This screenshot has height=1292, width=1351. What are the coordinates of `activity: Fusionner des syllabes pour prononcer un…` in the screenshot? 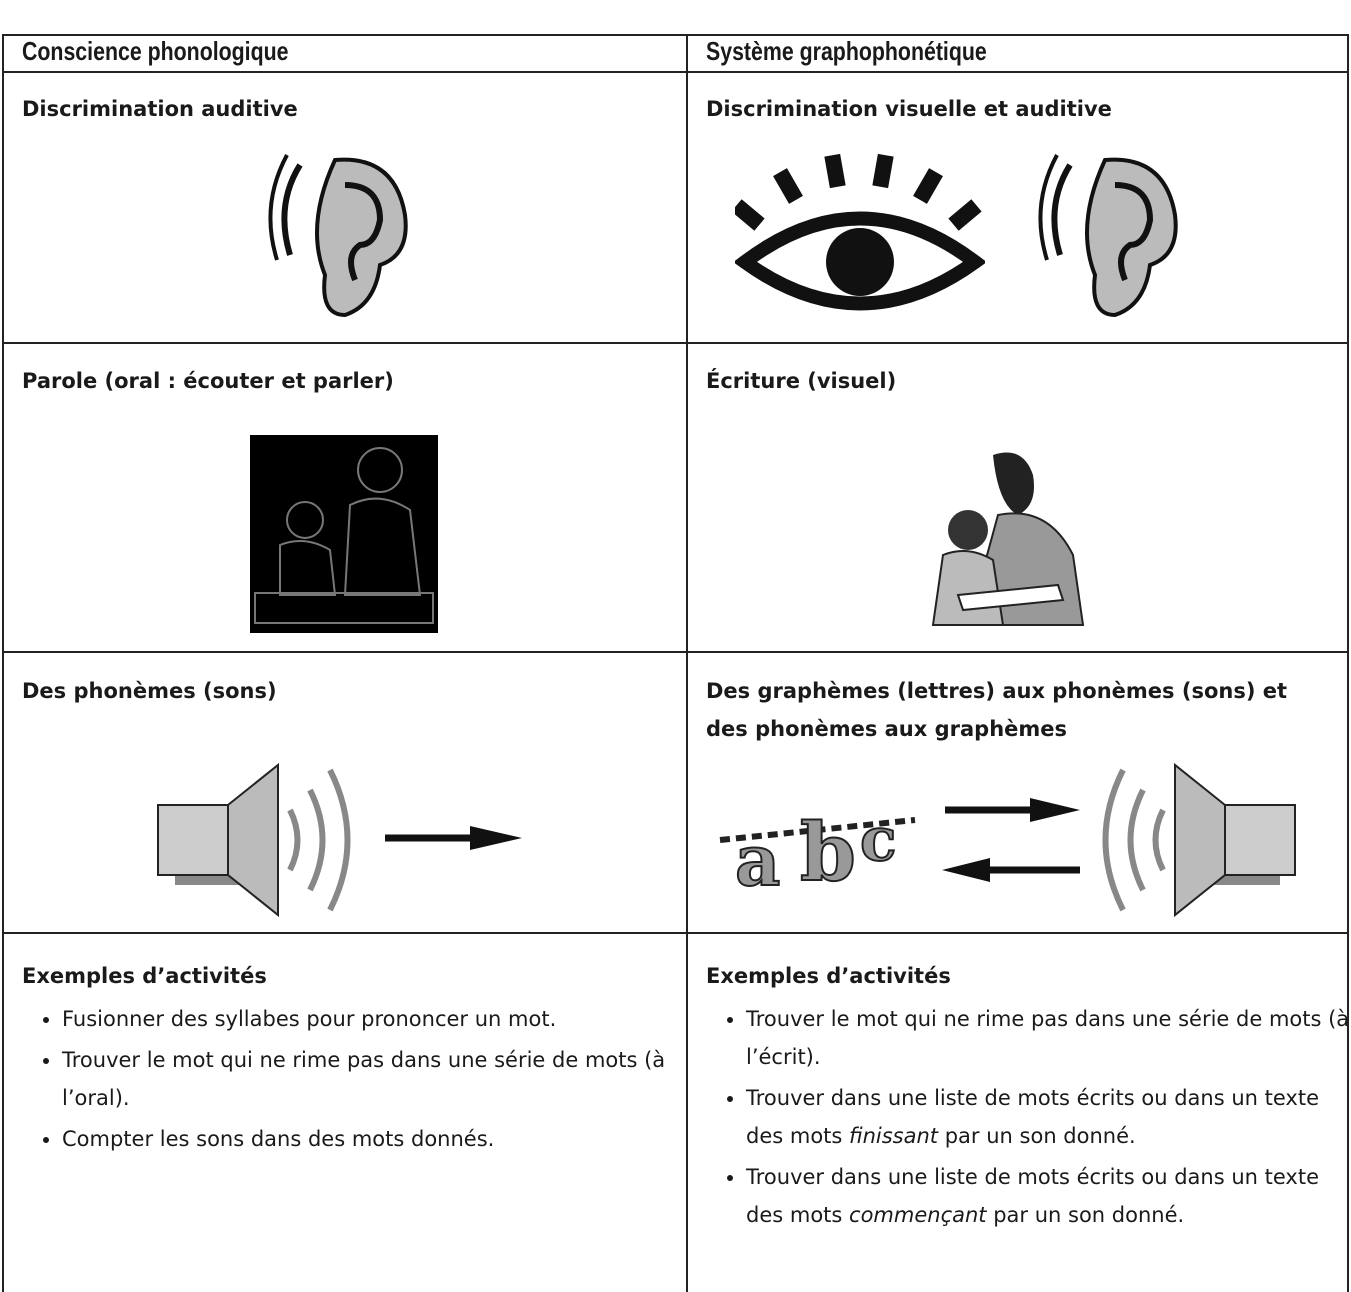 It's located at (372, 1019).